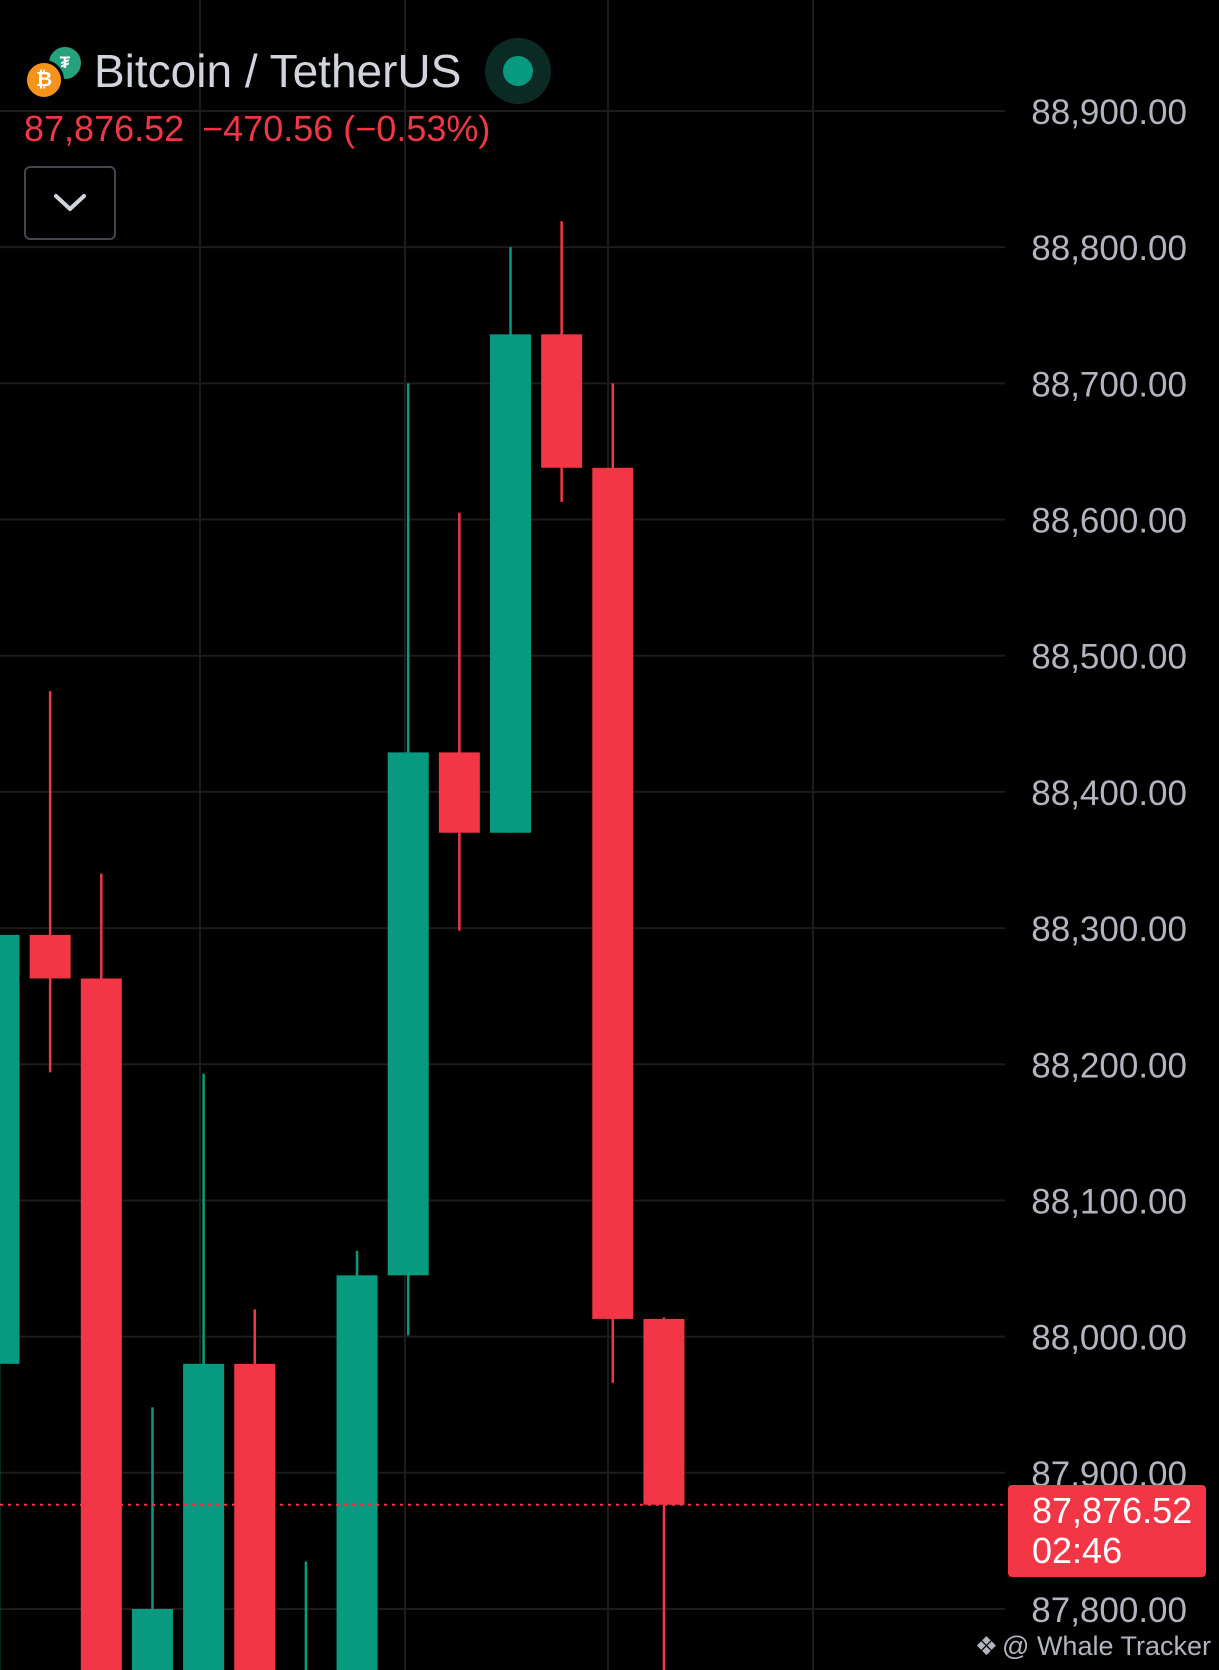 Image resolution: width=1219 pixels, height=1670 pixels. I want to click on symbol-title: Bitcoin / TetherUS, so click(278, 71).